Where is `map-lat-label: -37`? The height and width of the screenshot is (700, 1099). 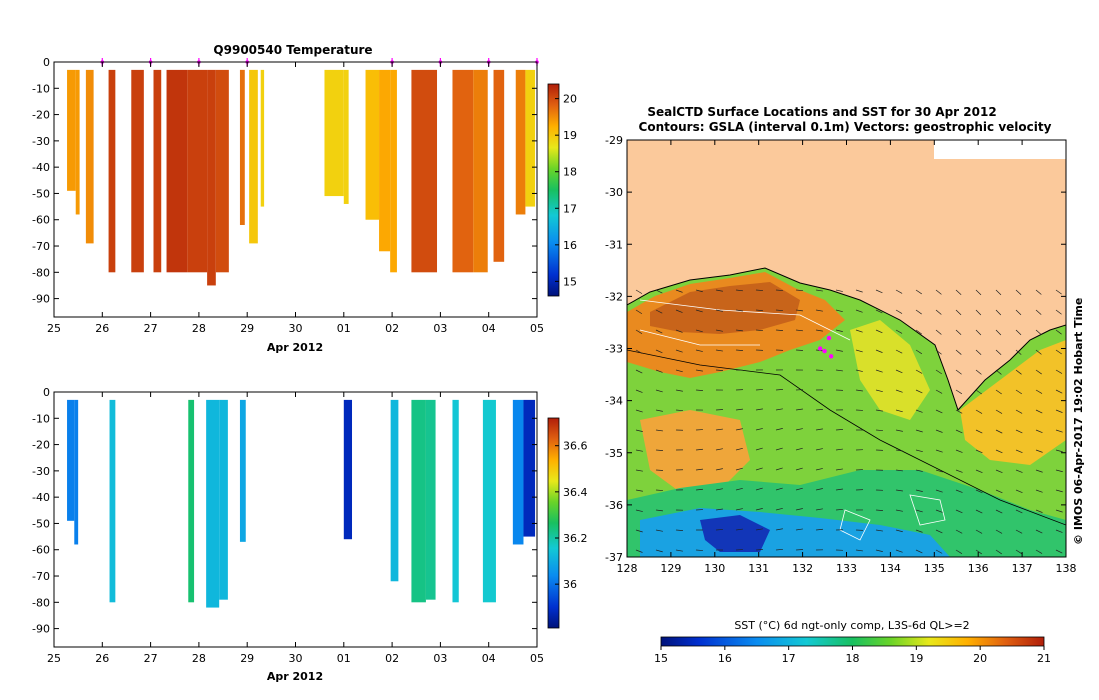
map-lat-label: -37 is located at coordinates (614, 557).